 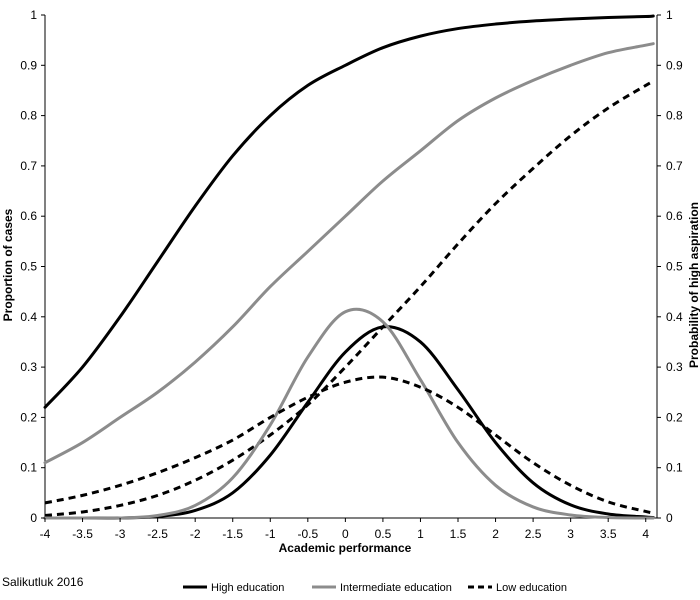 I want to click on y-tick-label-right: 0.2, so click(x=674, y=417).